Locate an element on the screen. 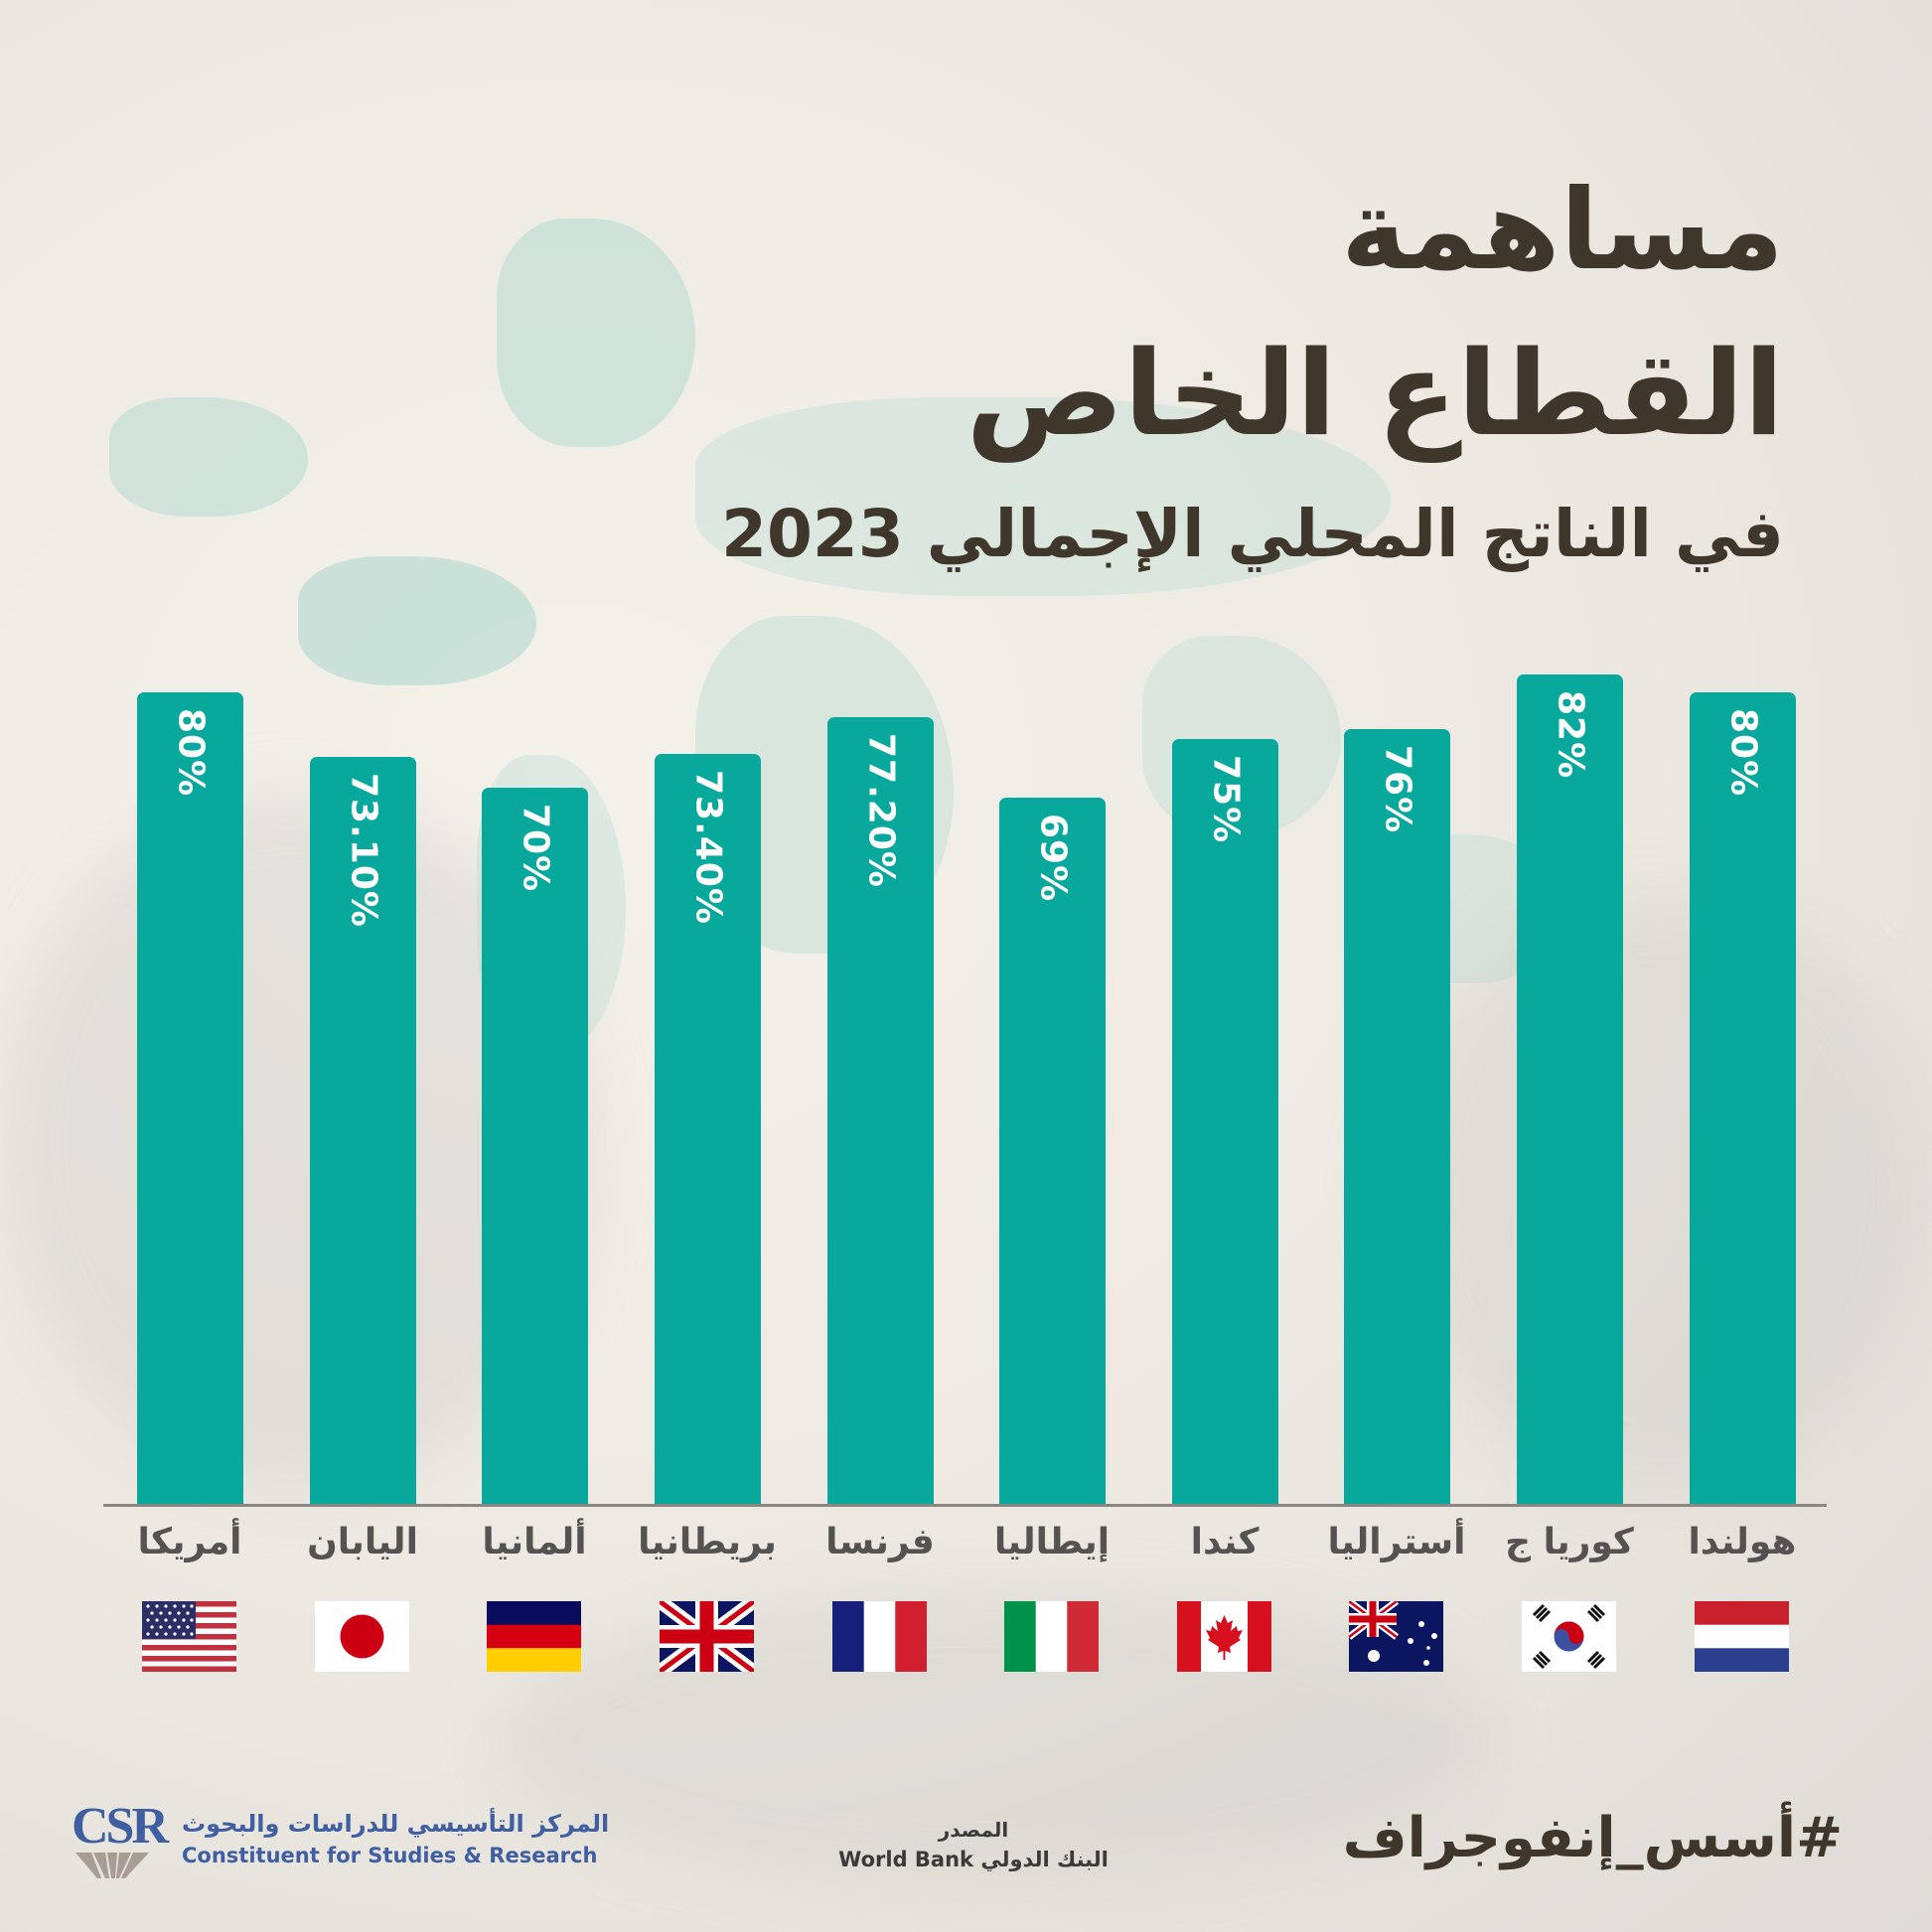  bar-japan: 73.10% is located at coordinates (363, 1131).